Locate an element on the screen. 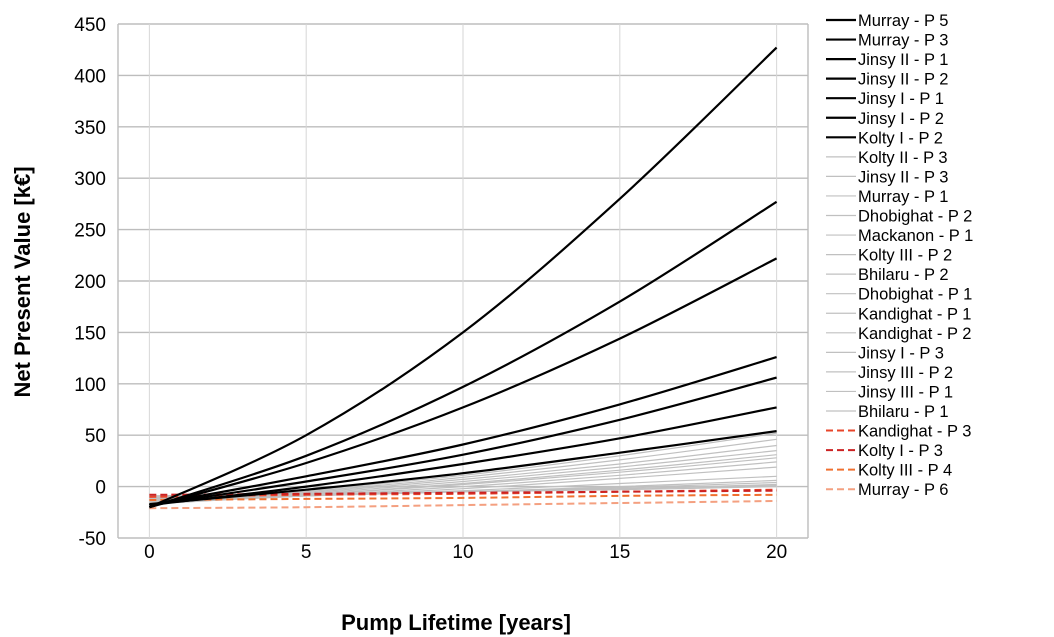 The image size is (1054, 637). y-tick-label: 450 is located at coordinates (90, 25).